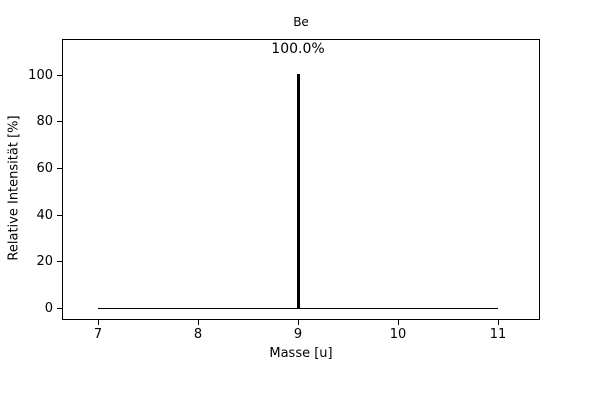 The image size is (600, 400). I want to click on chart-title: Be, so click(301, 22).